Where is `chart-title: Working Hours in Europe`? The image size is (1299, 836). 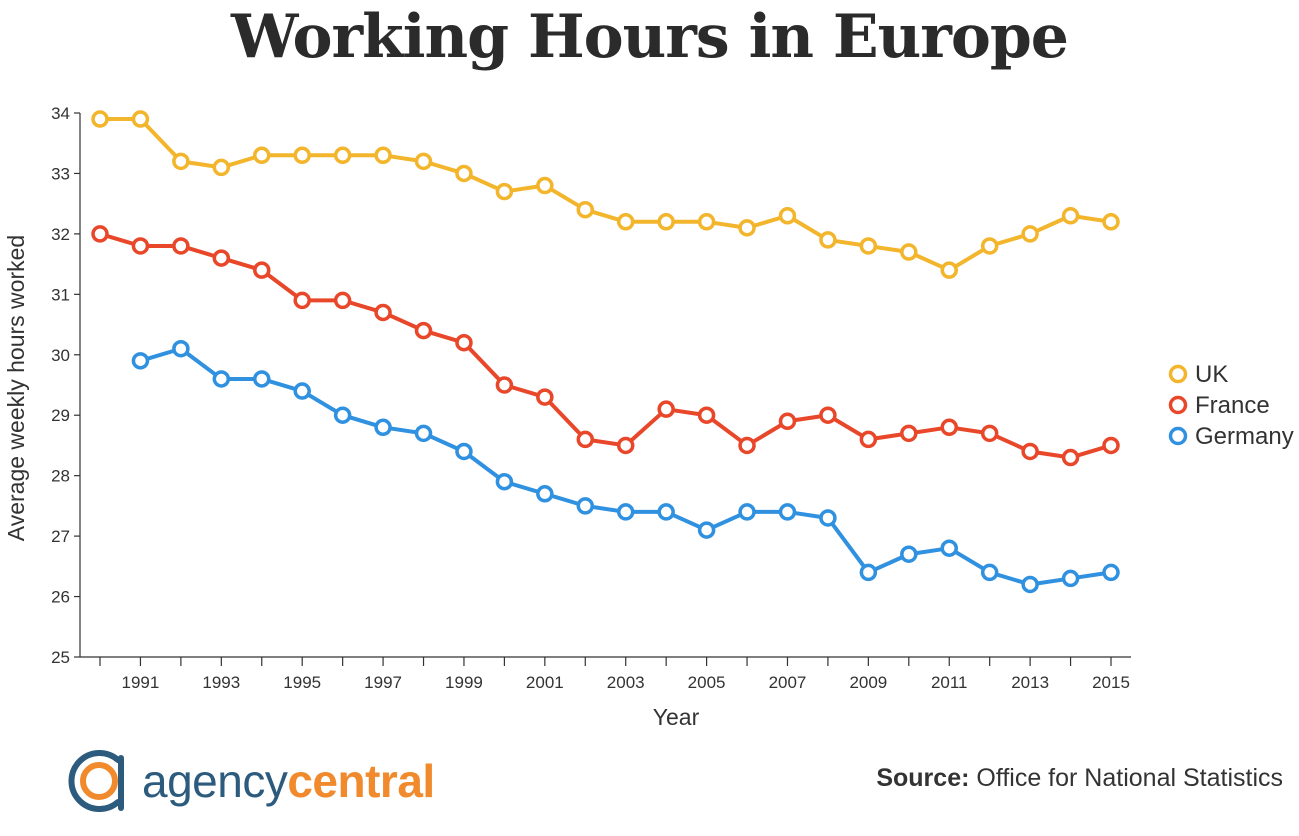 chart-title: Working Hours in Europe is located at coordinates (650, 37).